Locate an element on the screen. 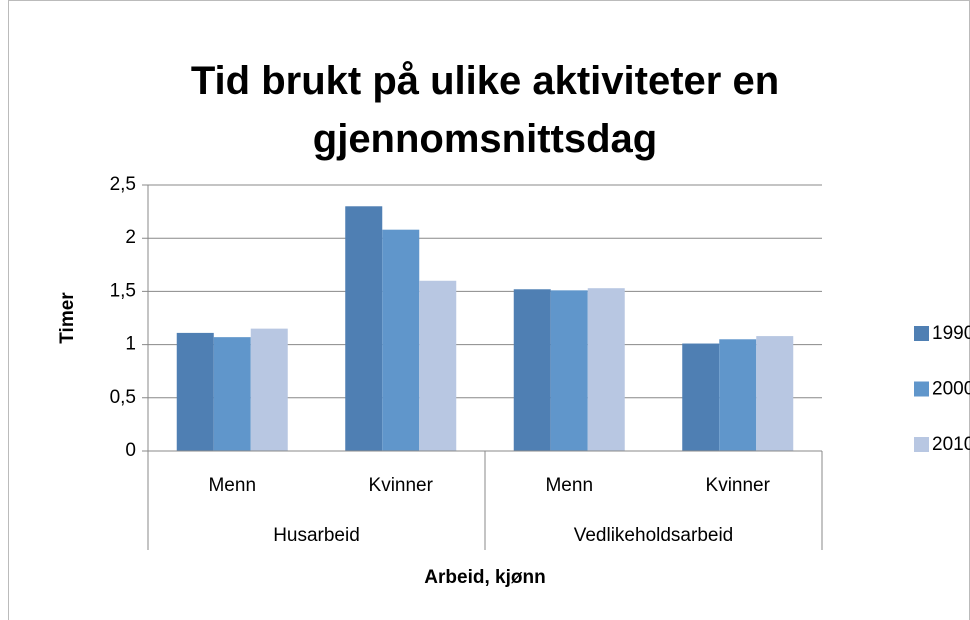 This screenshot has height=620, width=970. group-label: Vedlikeholdsarbeid is located at coordinates (654, 535).